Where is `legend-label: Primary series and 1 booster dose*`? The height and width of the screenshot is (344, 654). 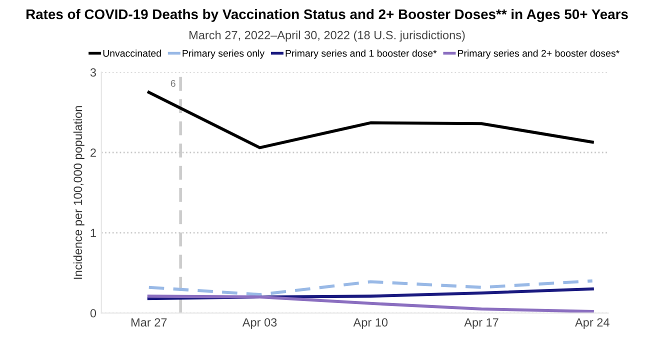 legend-label: Primary series and 1 booster dose* is located at coordinates (361, 54).